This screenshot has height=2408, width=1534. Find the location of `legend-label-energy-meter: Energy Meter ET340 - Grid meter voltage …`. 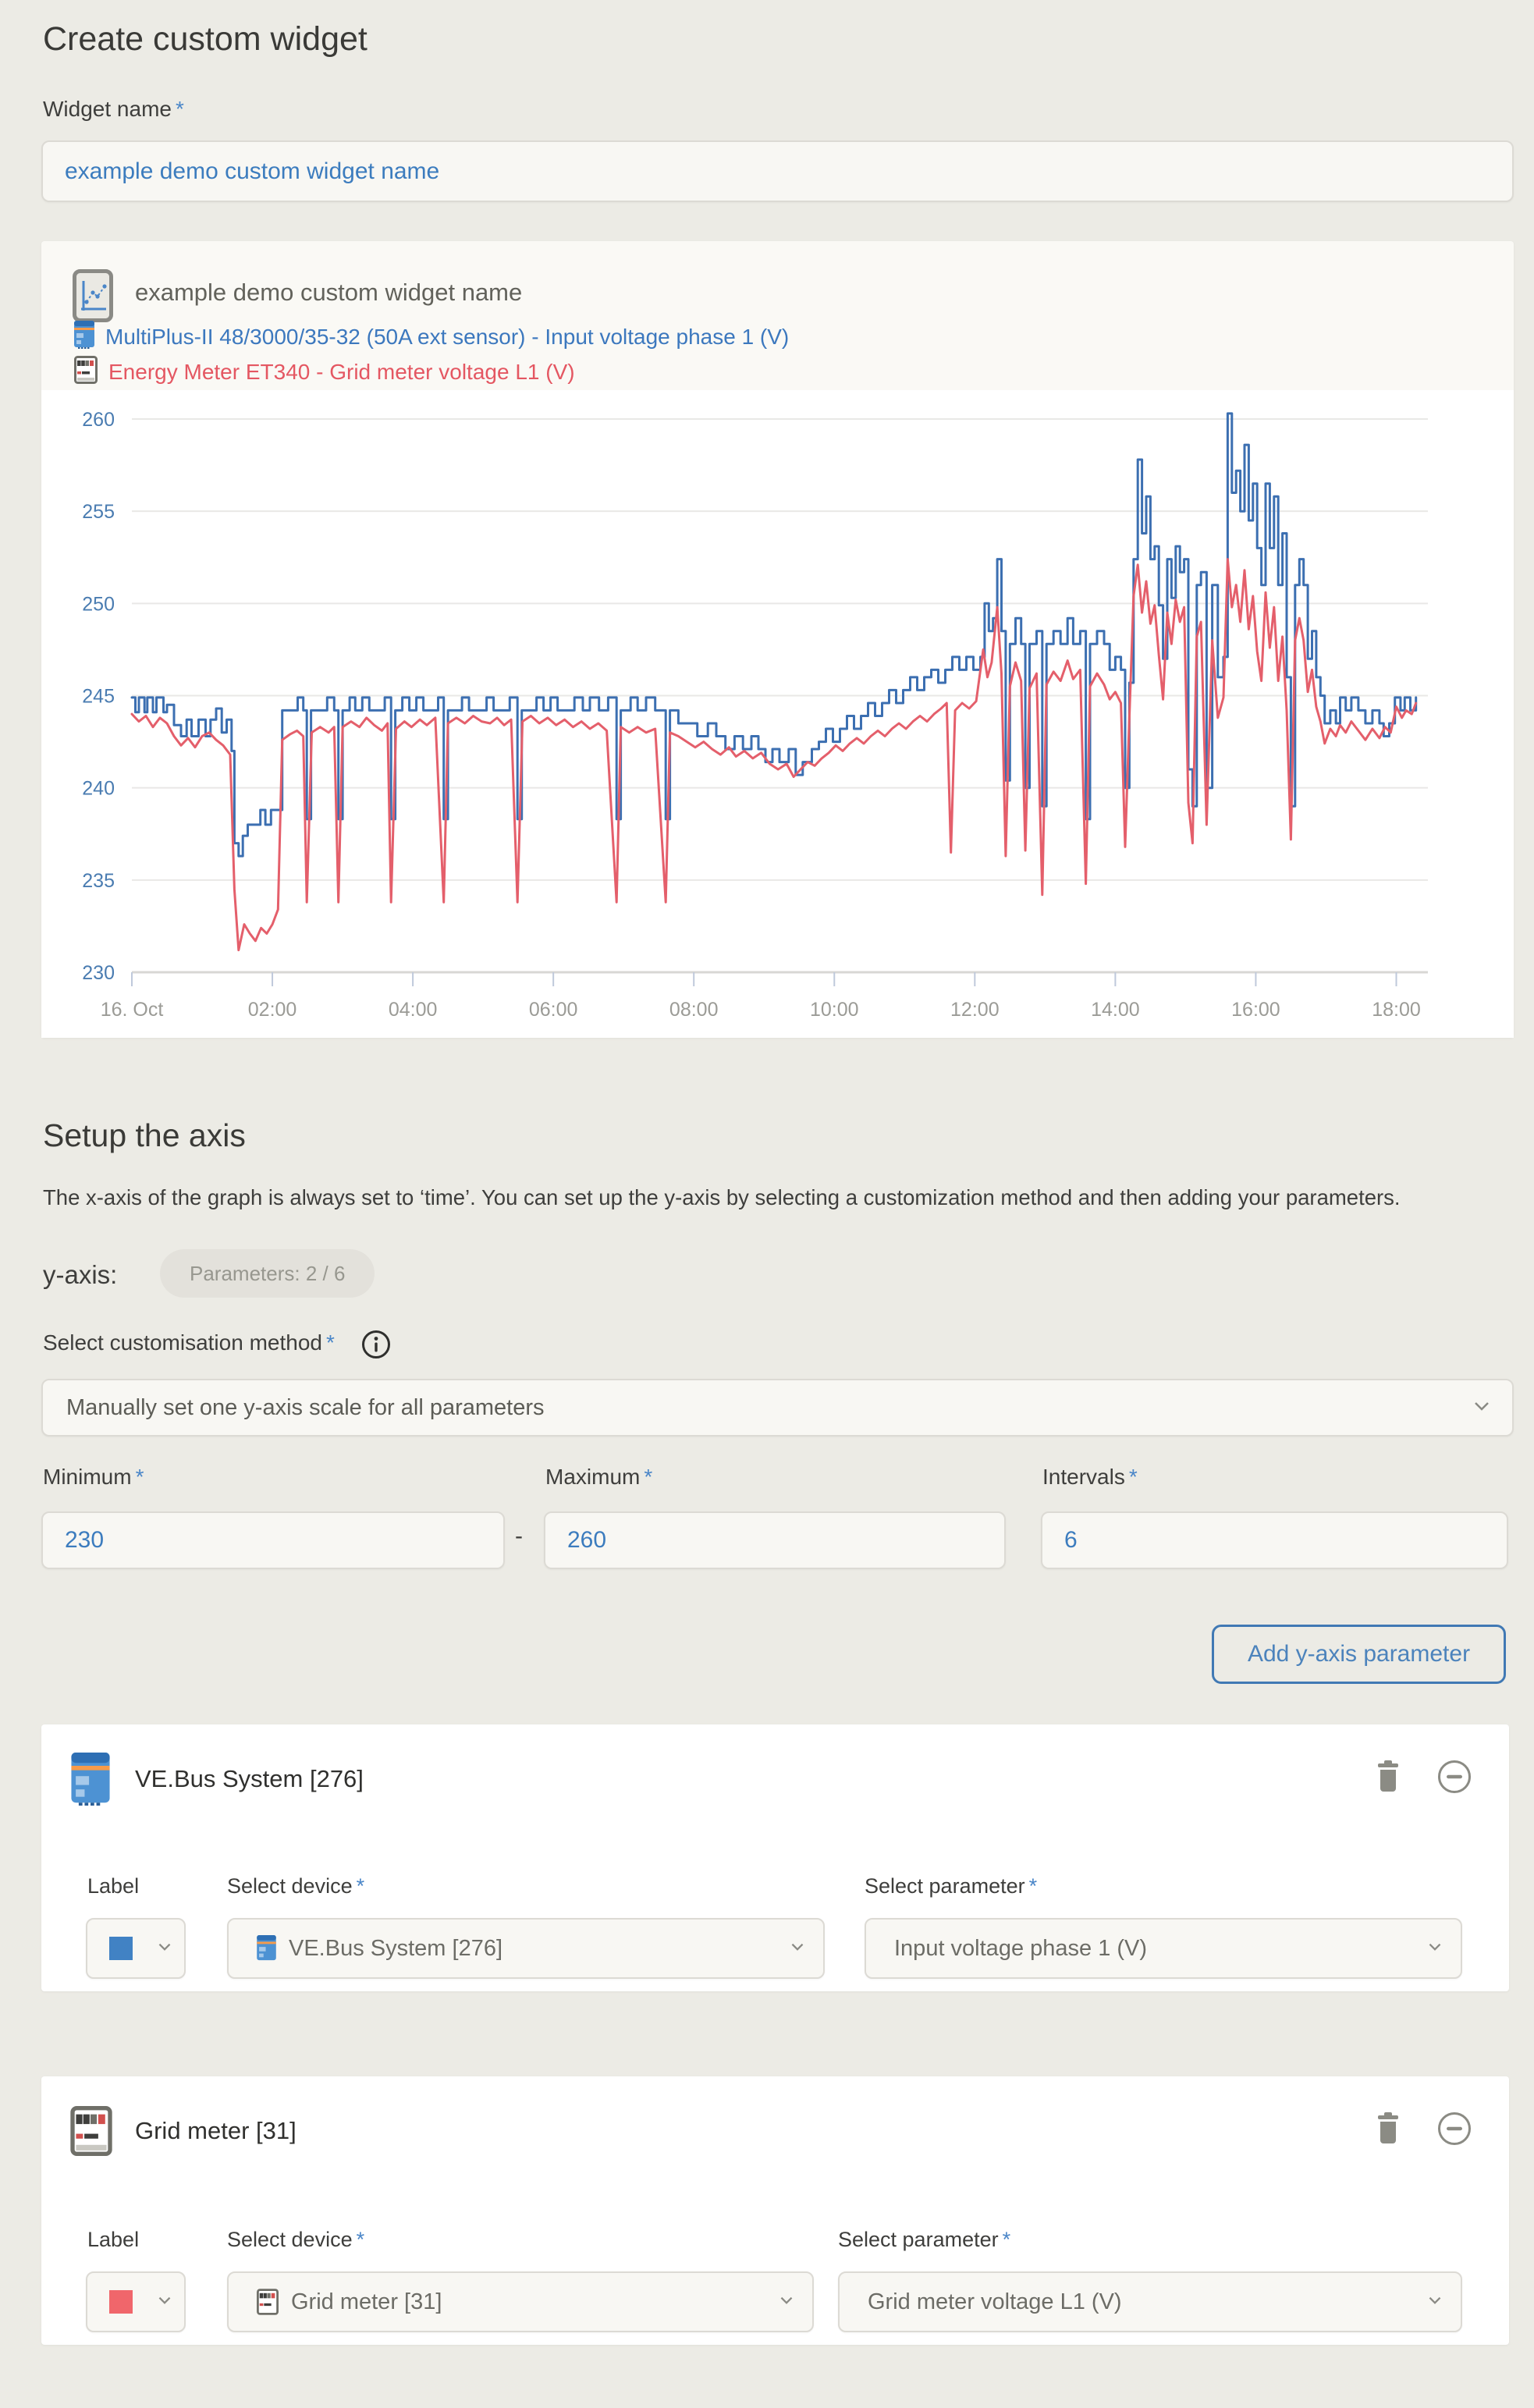

legend-label-energy-meter: Energy Meter ET340 - Grid meter voltage … is located at coordinates (341, 371).